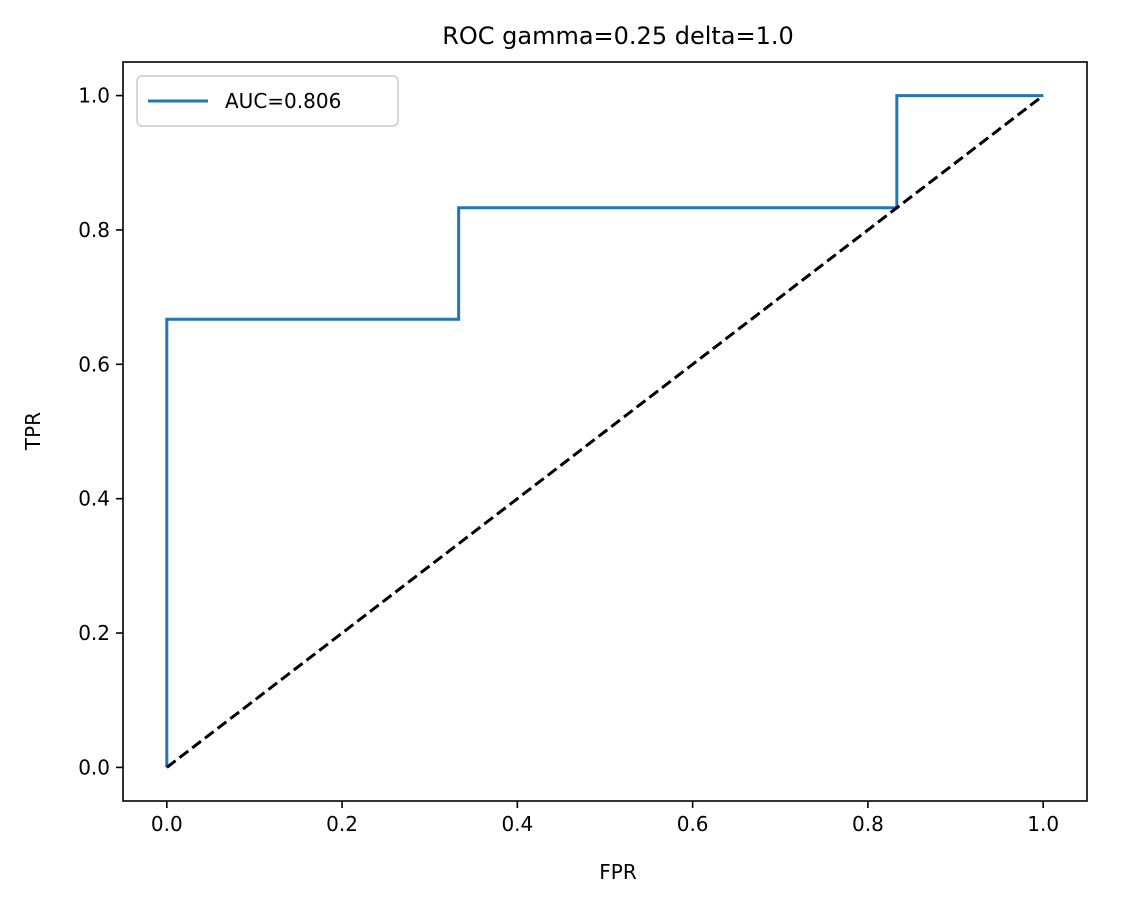 Image resolution: width=1134 pixels, height=908 pixels. Describe the element at coordinates (100, 431) in the screenshot. I see `y-axis-ticks: 0.0 0.2 0.4 0.6 0.8 1.0` at that location.